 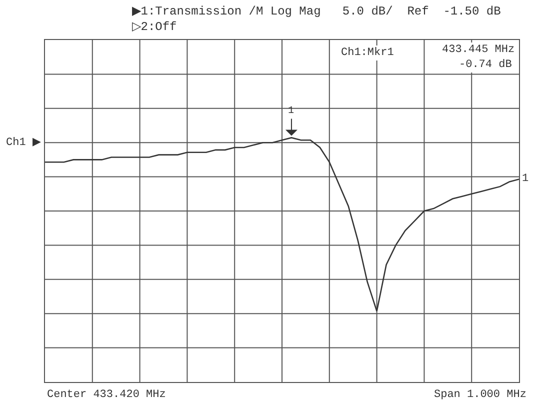 What do you see at coordinates (478, 50) in the screenshot?
I see `text: 433.445 MHz` at bounding box center [478, 50].